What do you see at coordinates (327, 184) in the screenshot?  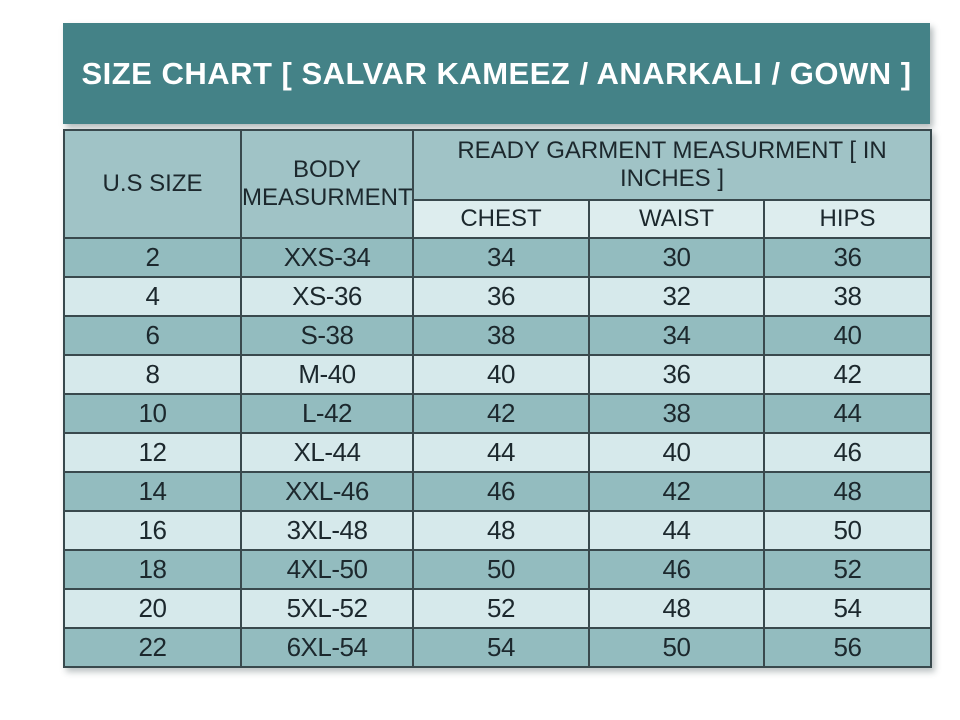 I see `column-header-body-measurment: BODY MEASURMENT` at bounding box center [327, 184].